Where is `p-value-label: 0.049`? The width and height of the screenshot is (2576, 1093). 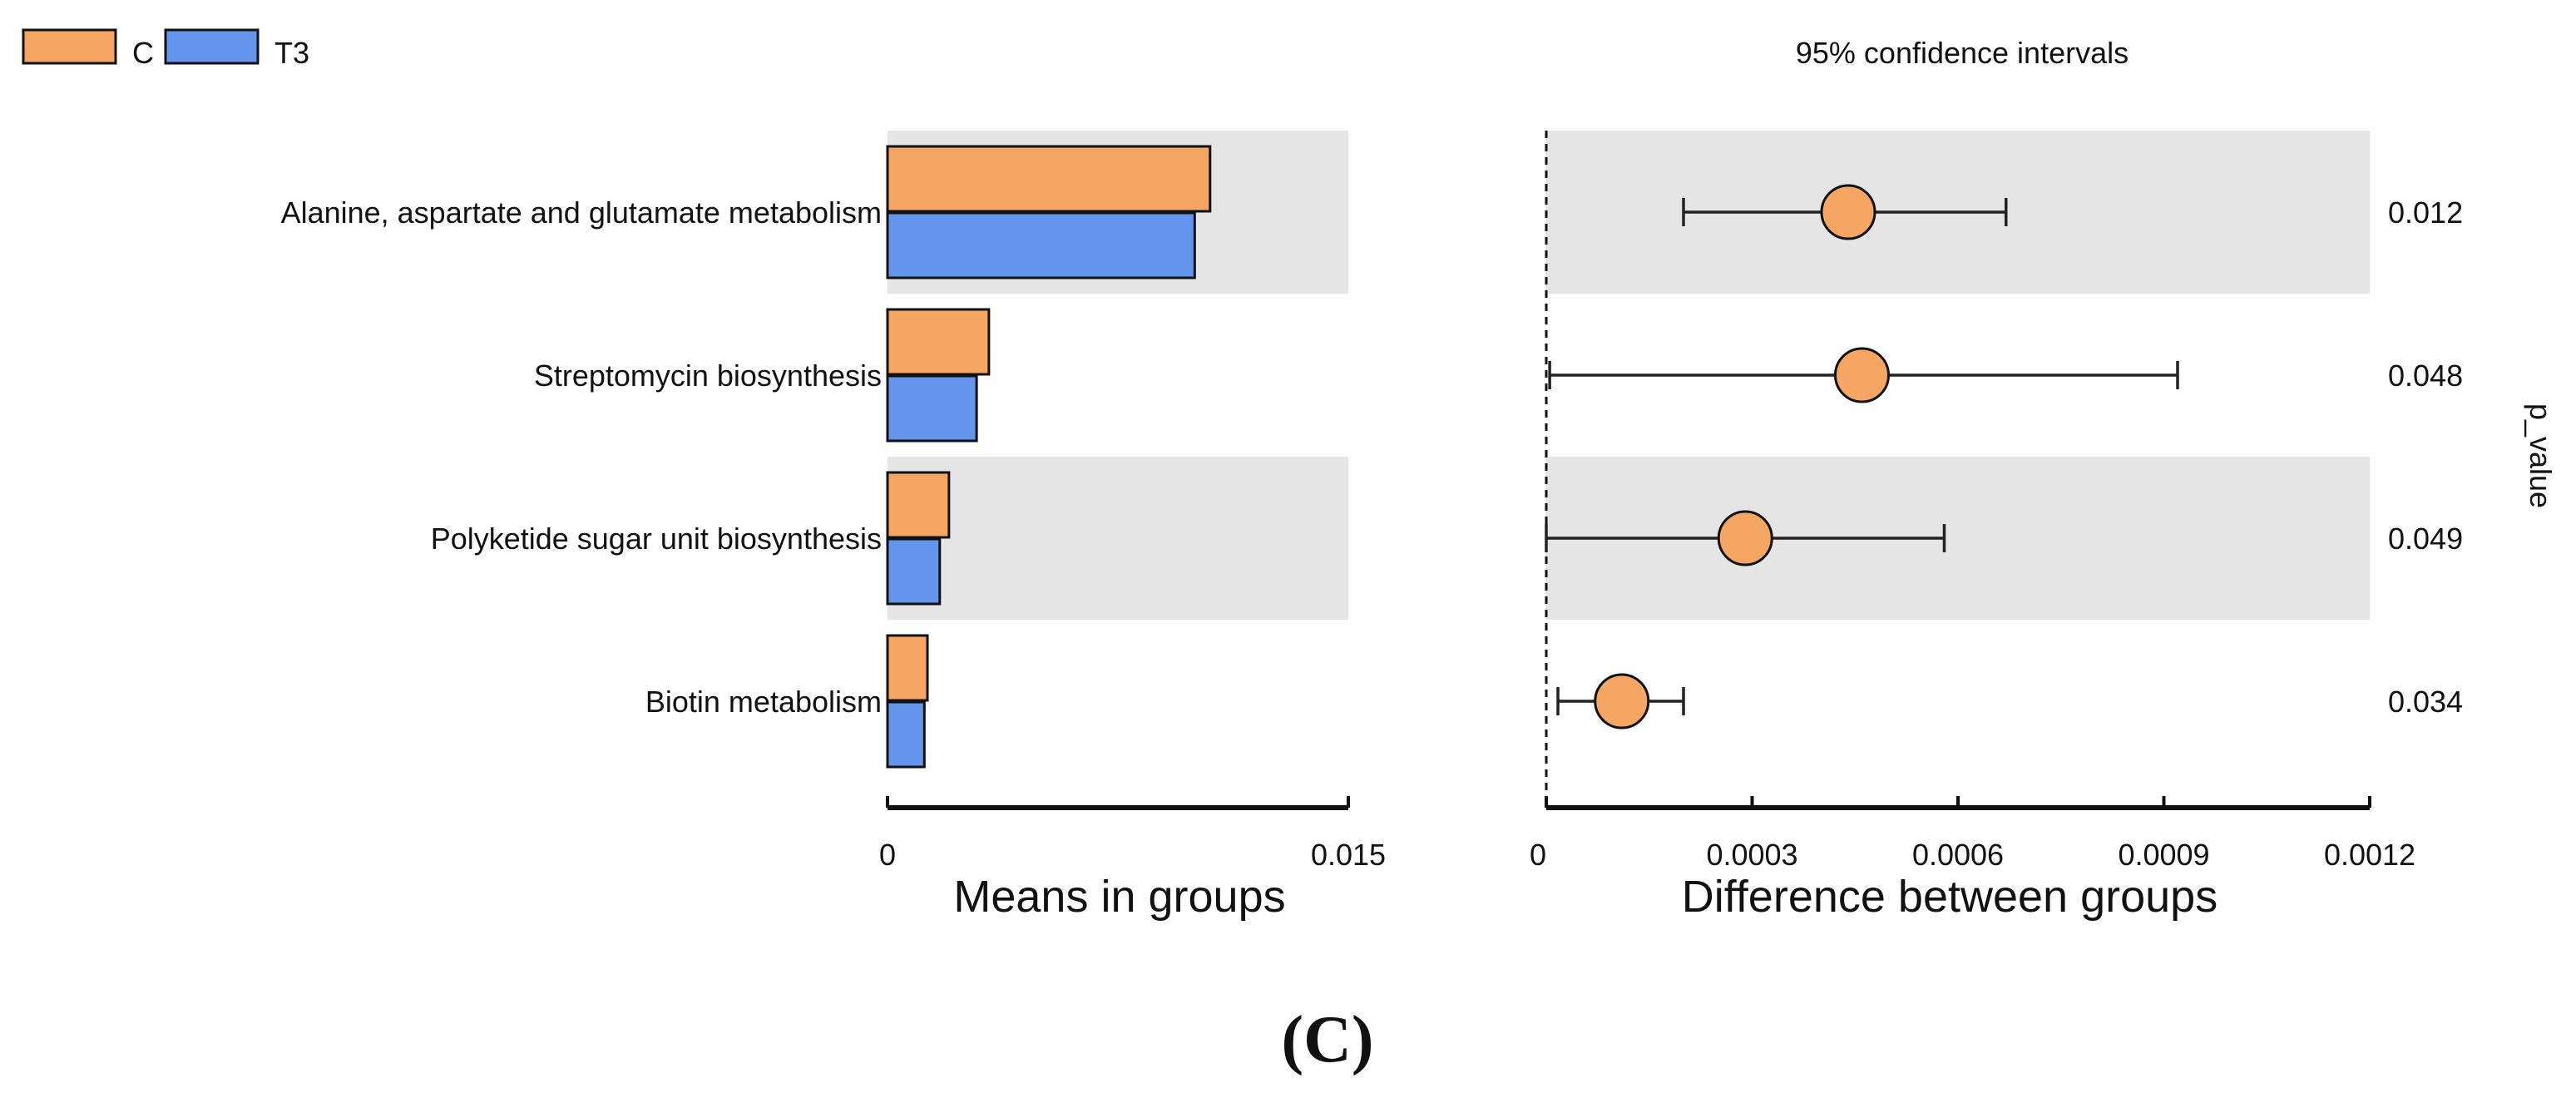 p-value-label: 0.049 is located at coordinates (2425, 539).